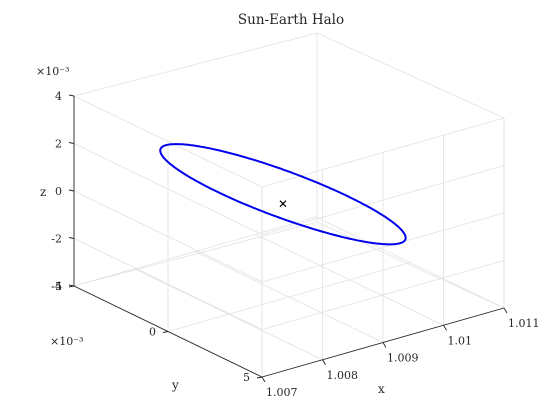  I want to click on x-tick-label: 1.008, so click(343, 375).